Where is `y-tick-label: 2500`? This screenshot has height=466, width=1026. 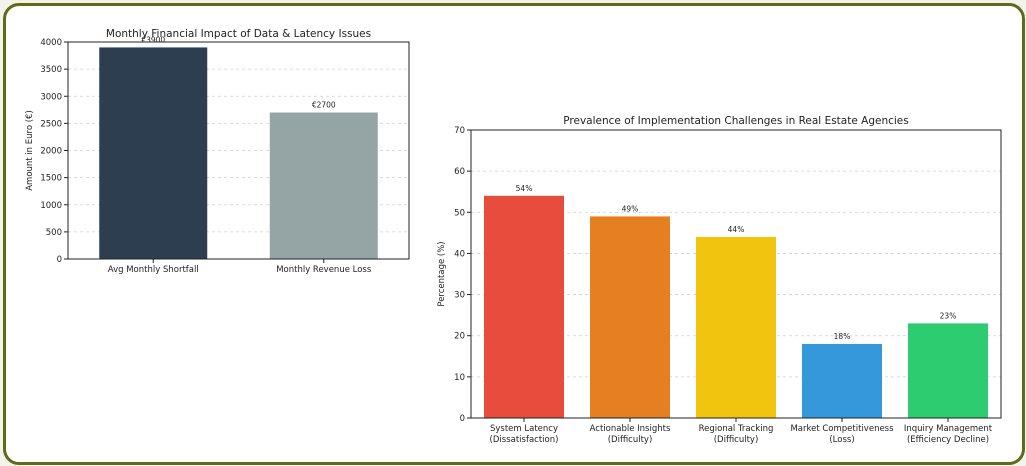
y-tick-label: 2500 is located at coordinates (51, 124).